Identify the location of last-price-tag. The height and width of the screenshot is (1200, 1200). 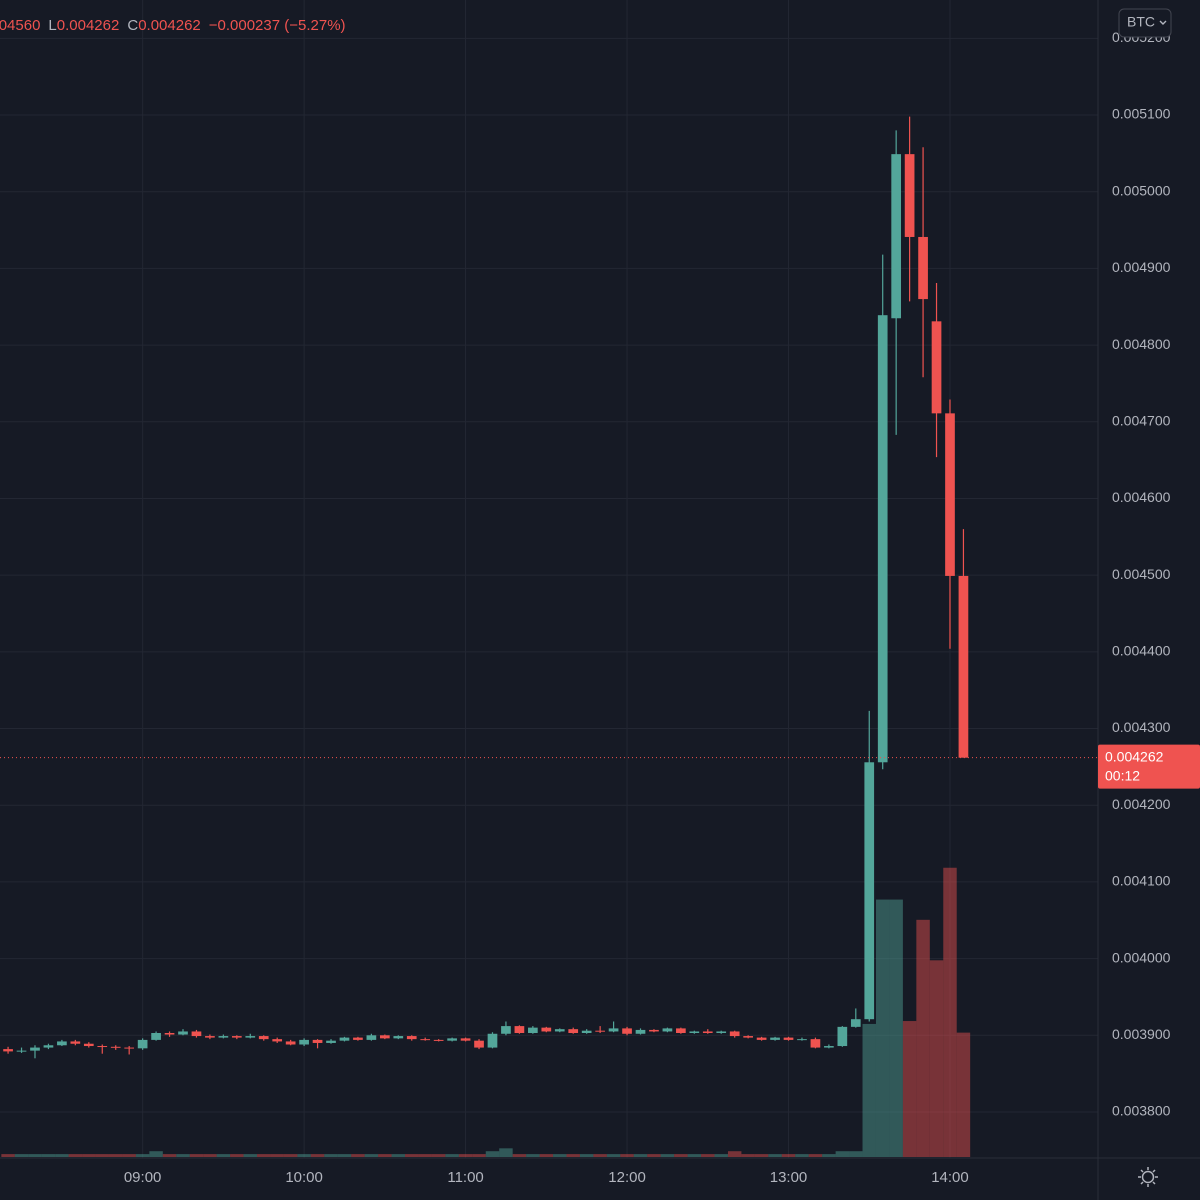
(1149, 766).